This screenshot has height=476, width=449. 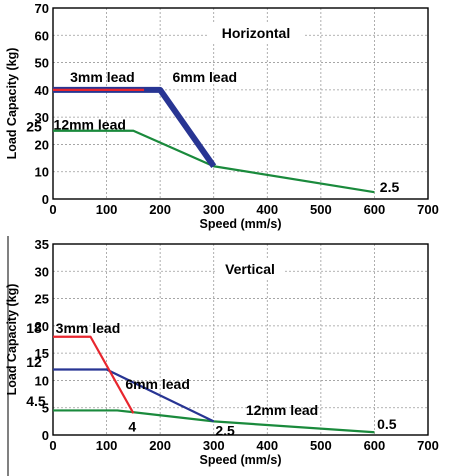 What do you see at coordinates (34, 328) in the screenshot?
I see `data-label: 18` at bounding box center [34, 328].